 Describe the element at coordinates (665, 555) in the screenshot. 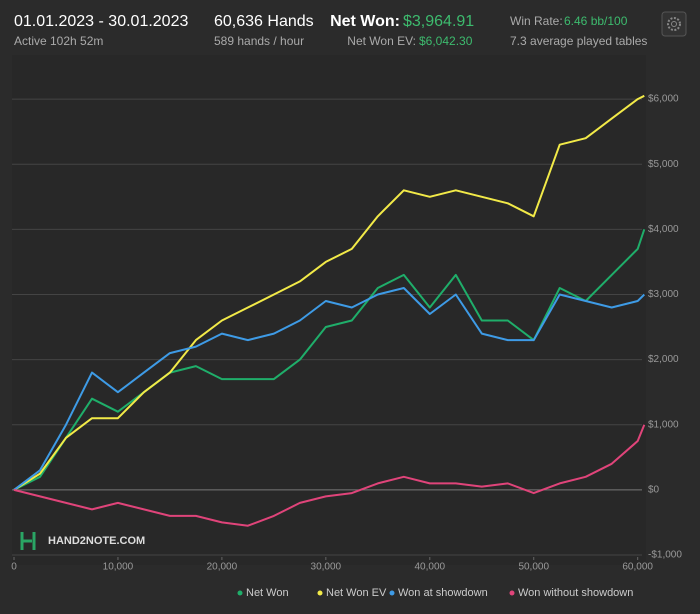

I see `y-tick-label: -$1,000` at that location.